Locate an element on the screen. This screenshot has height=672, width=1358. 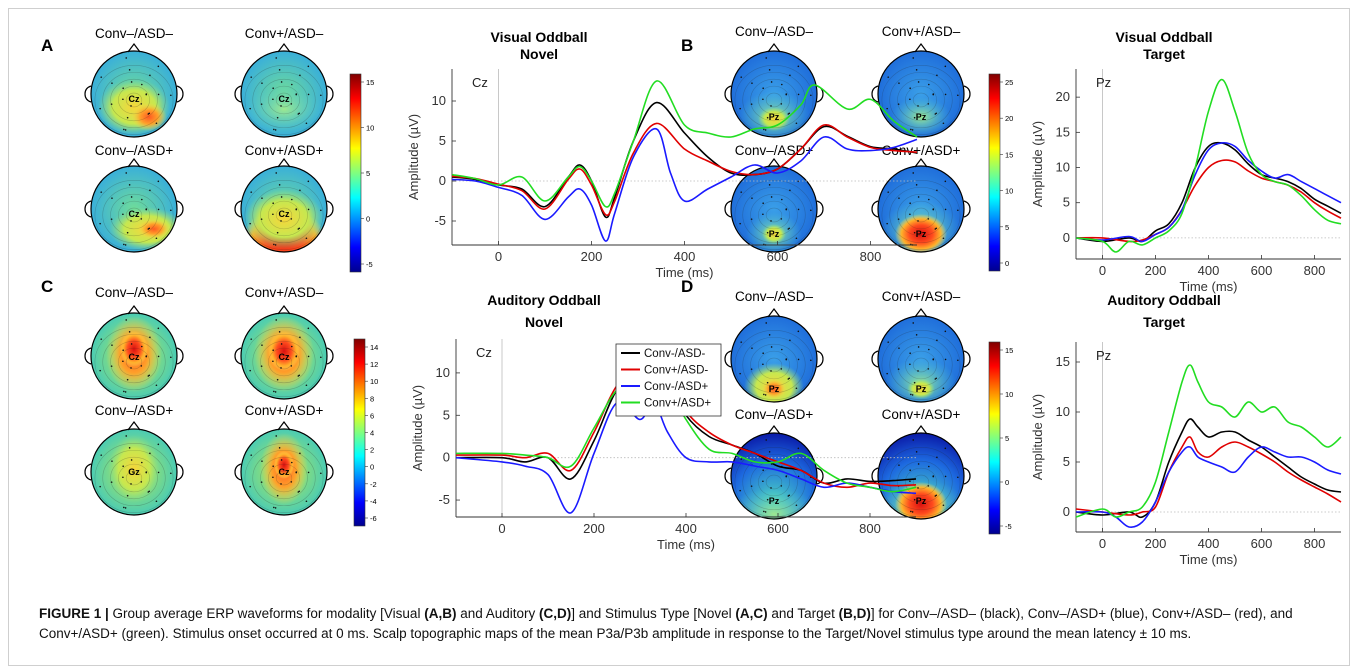
plot-title-c: Auditory Oddball is located at coordinates (544, 300).